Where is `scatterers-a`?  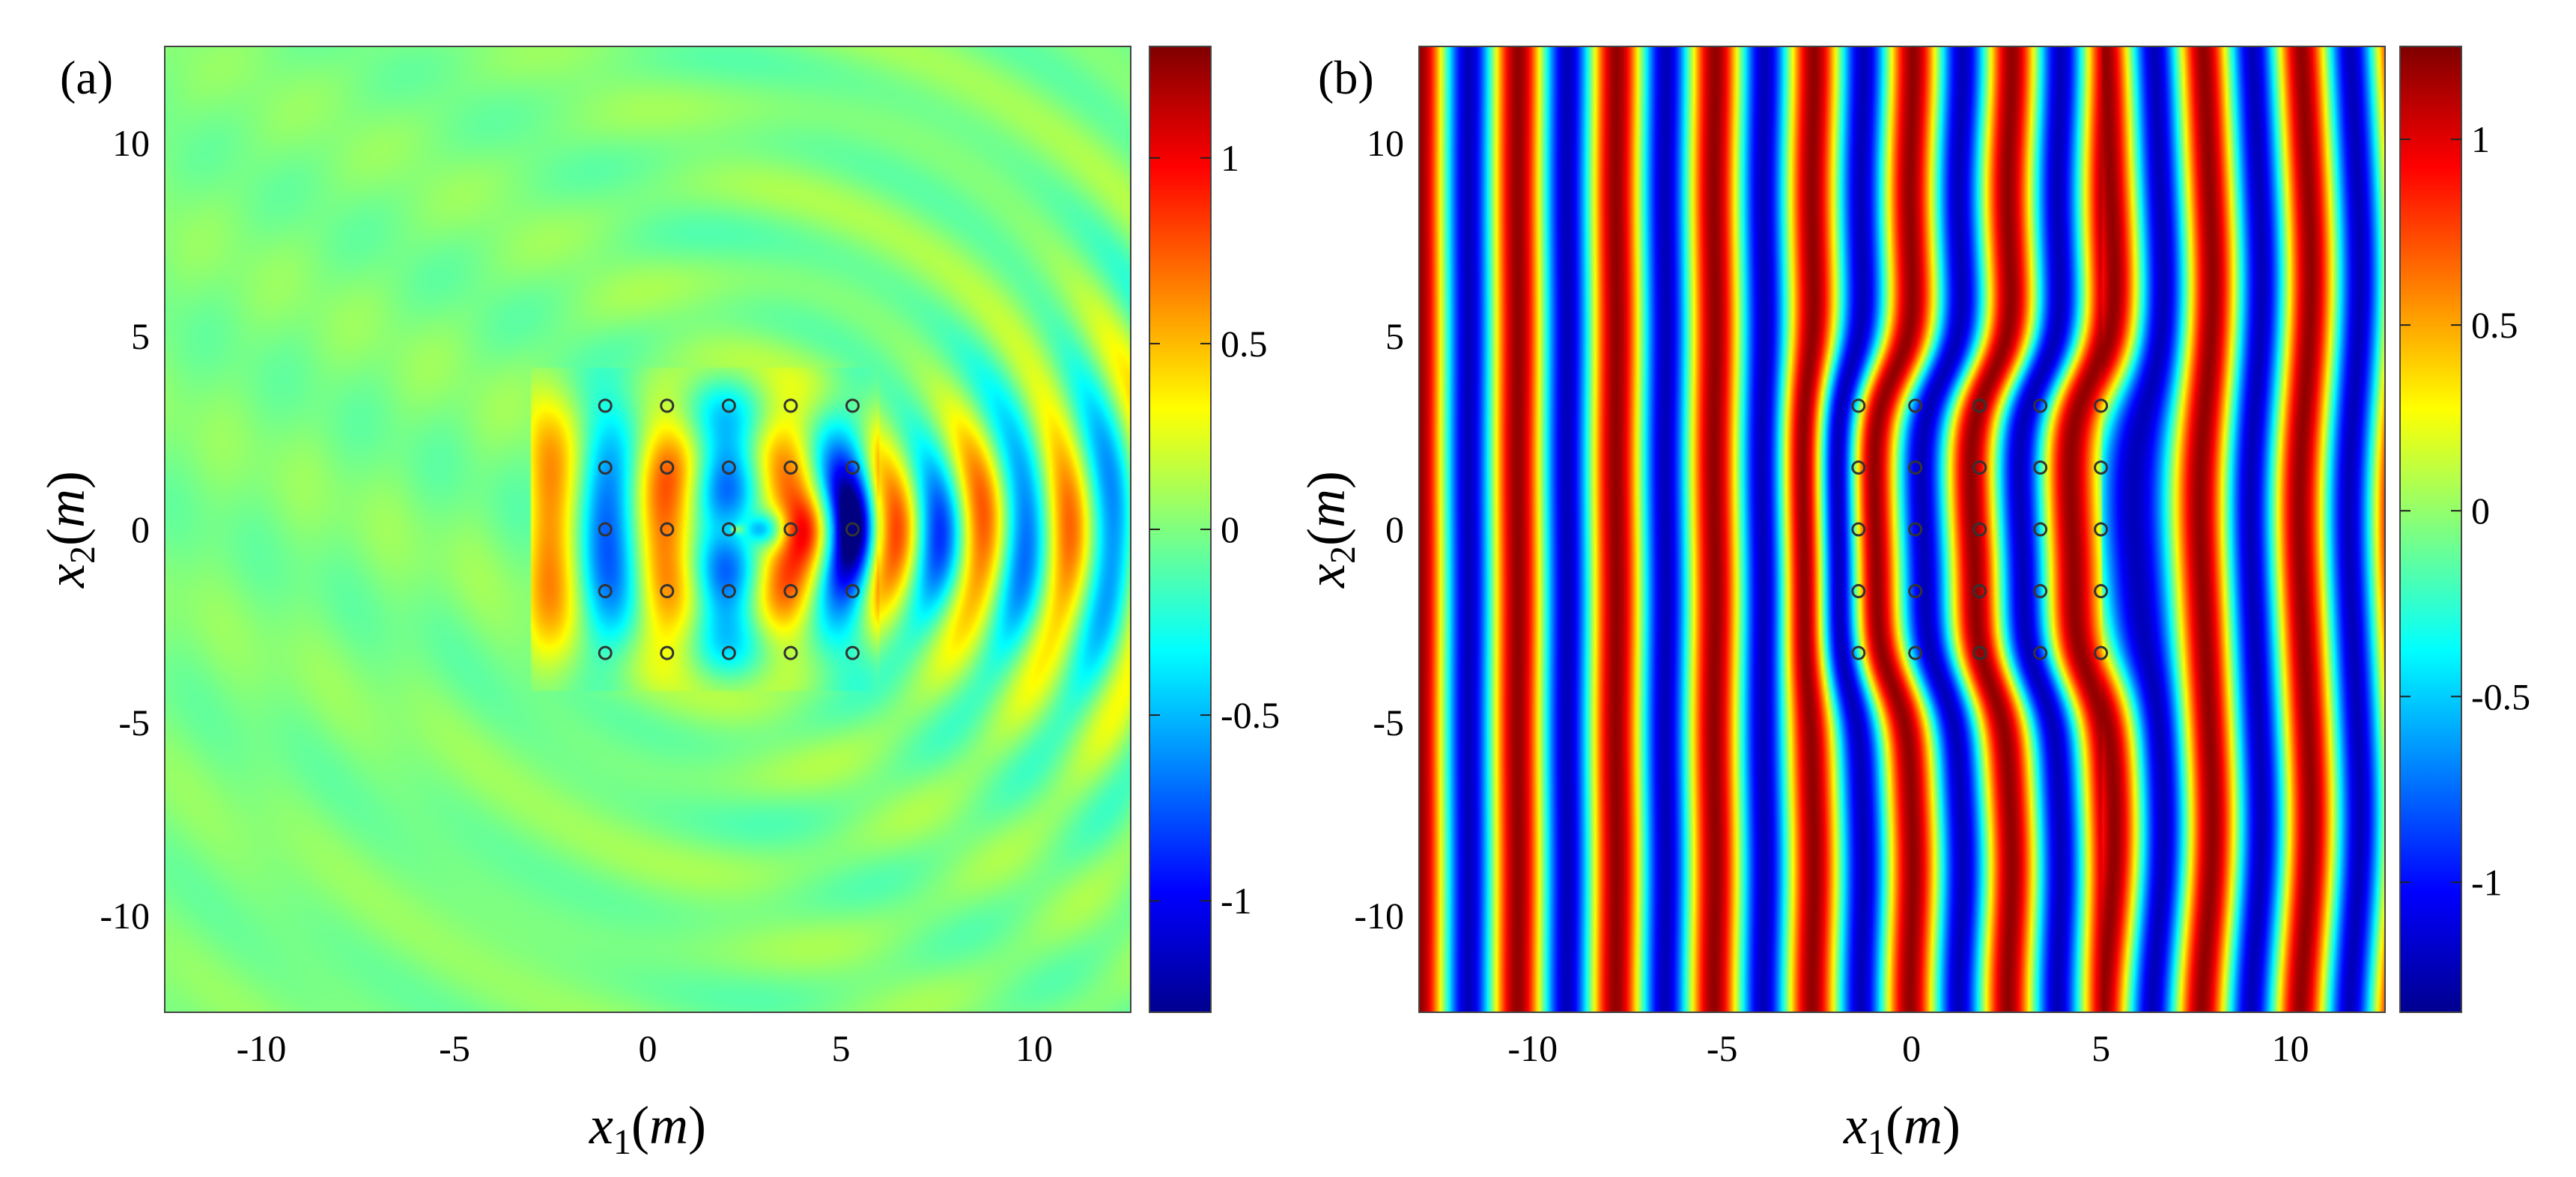 scatterers-a is located at coordinates (729, 529).